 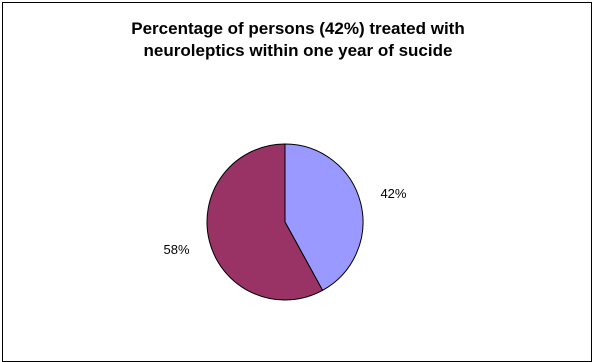 I want to click on pie-slice-label-1: 42%, so click(x=393, y=193).